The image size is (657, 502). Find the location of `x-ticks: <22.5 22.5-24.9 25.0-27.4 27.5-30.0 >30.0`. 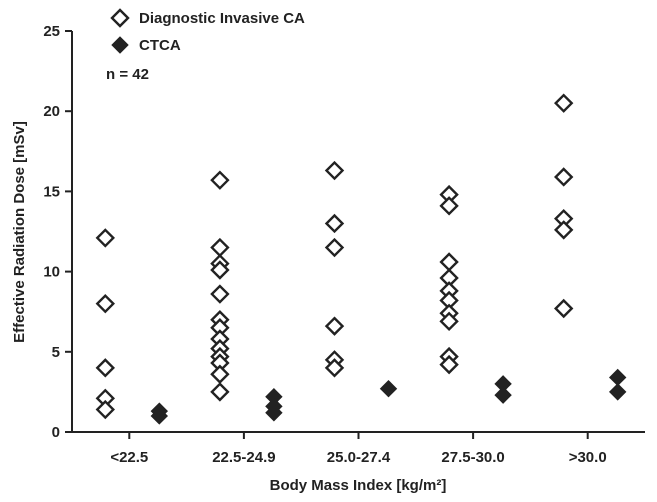

x-ticks: <22.5 22.5-24.9 25.0-27.4 27.5-30.0 >30.0 is located at coordinates (358, 449).